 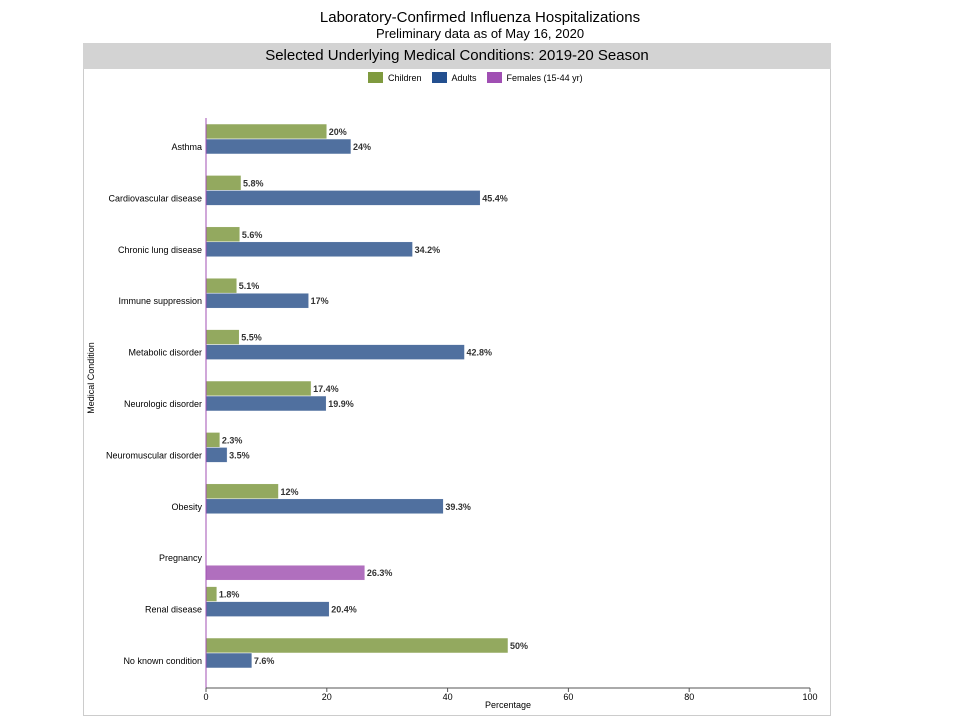 I want to click on data-label: 17%, so click(x=320, y=301).